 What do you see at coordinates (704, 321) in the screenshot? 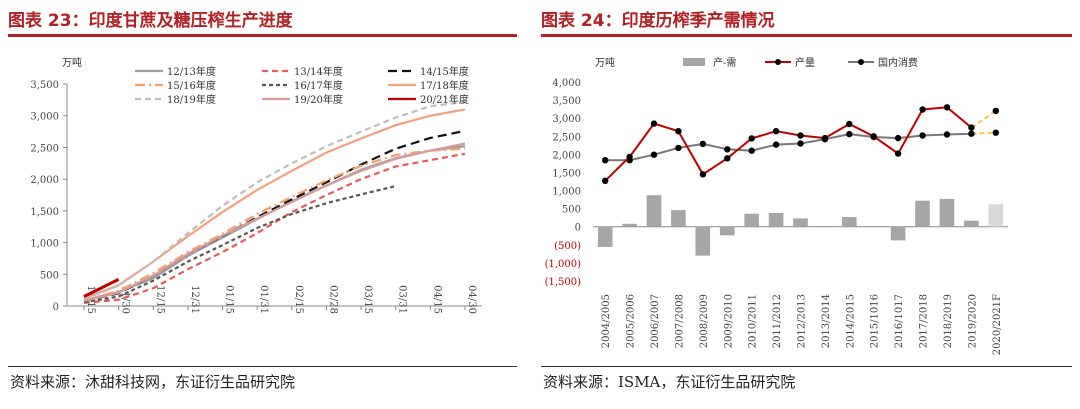
I see `x-tick-label: 2008/2009` at bounding box center [704, 321].